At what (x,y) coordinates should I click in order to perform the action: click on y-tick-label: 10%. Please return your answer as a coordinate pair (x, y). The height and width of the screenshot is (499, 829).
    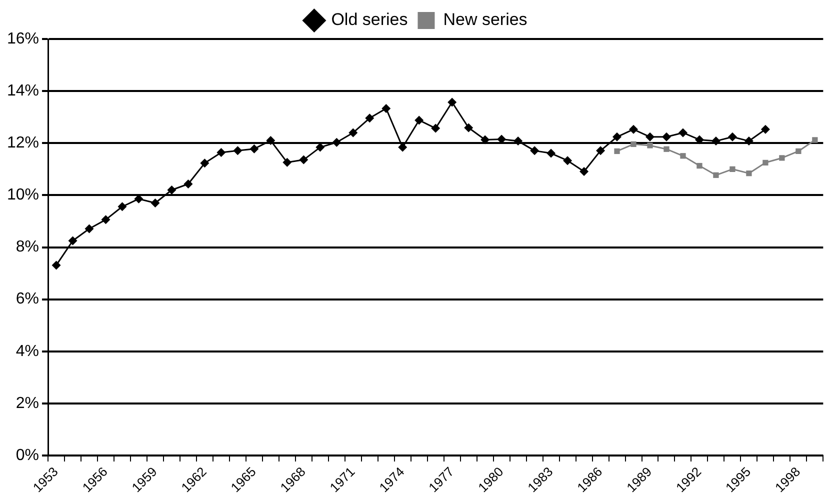
    Looking at the image, I should click on (23, 195).